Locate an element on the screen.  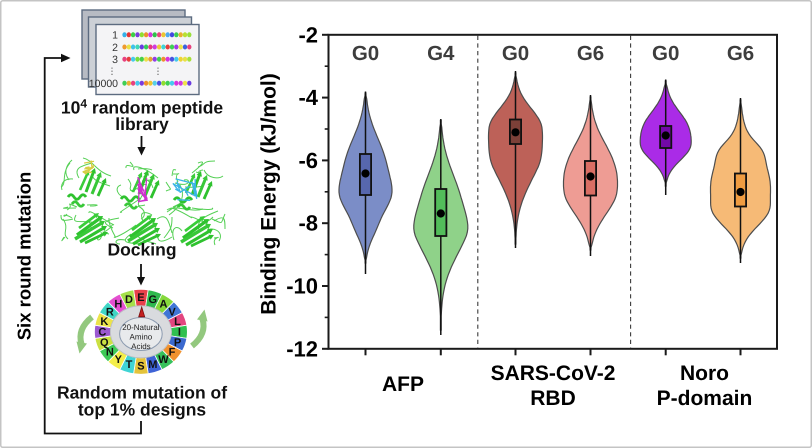
svg-text: G4 is located at coordinates (441, 53).